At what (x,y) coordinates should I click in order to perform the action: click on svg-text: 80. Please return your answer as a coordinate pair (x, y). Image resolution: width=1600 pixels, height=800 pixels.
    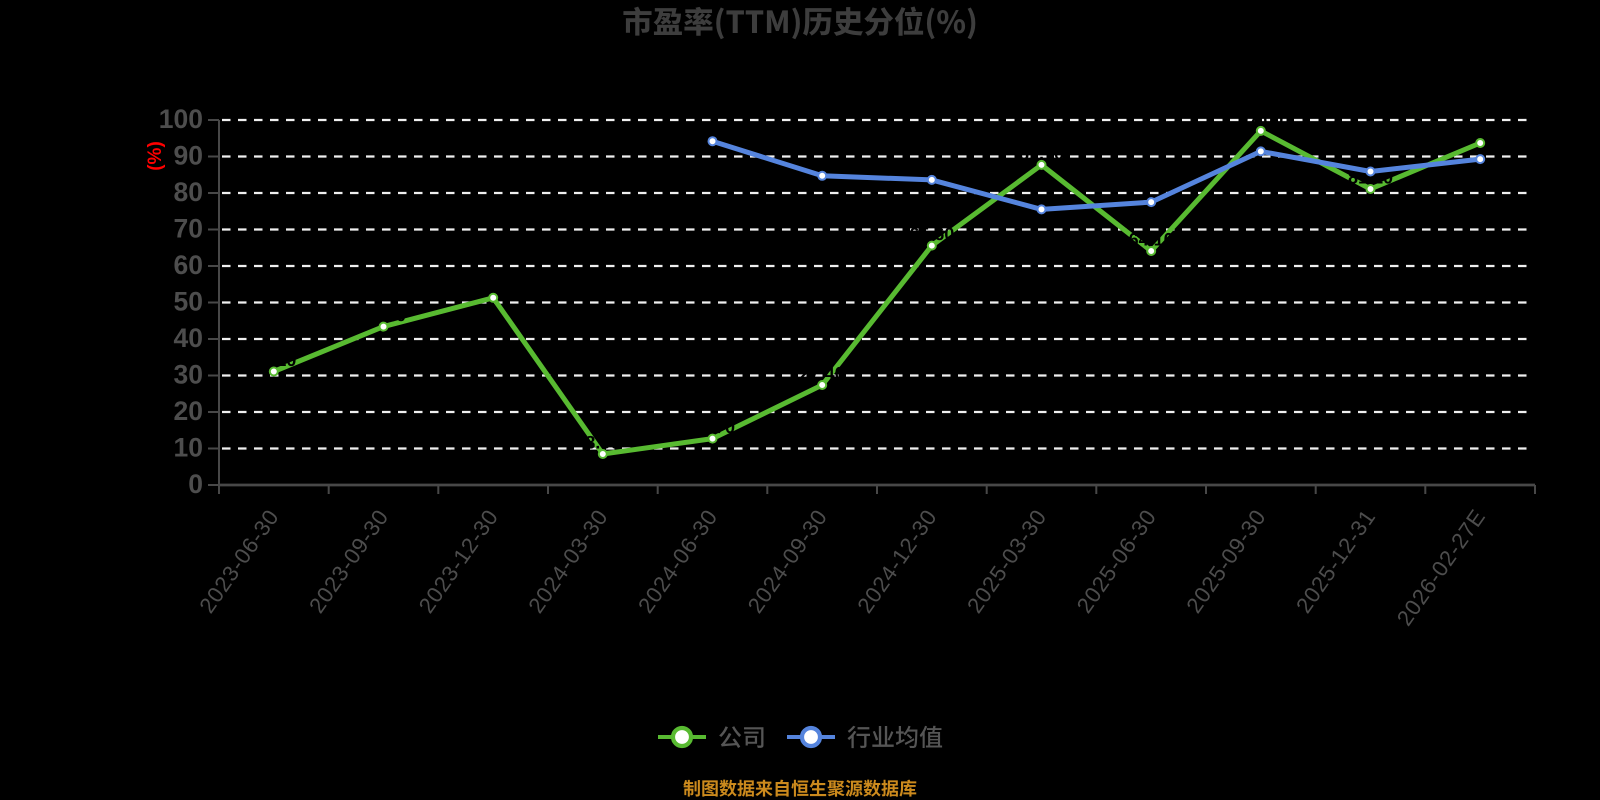
    Looking at the image, I should click on (188, 192).